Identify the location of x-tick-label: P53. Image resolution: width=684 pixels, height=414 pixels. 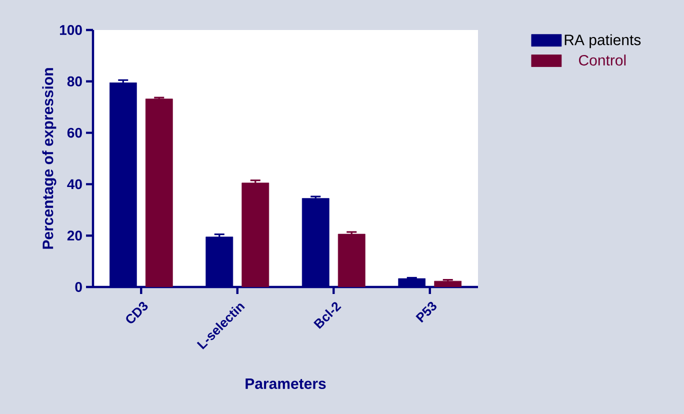
(426, 312).